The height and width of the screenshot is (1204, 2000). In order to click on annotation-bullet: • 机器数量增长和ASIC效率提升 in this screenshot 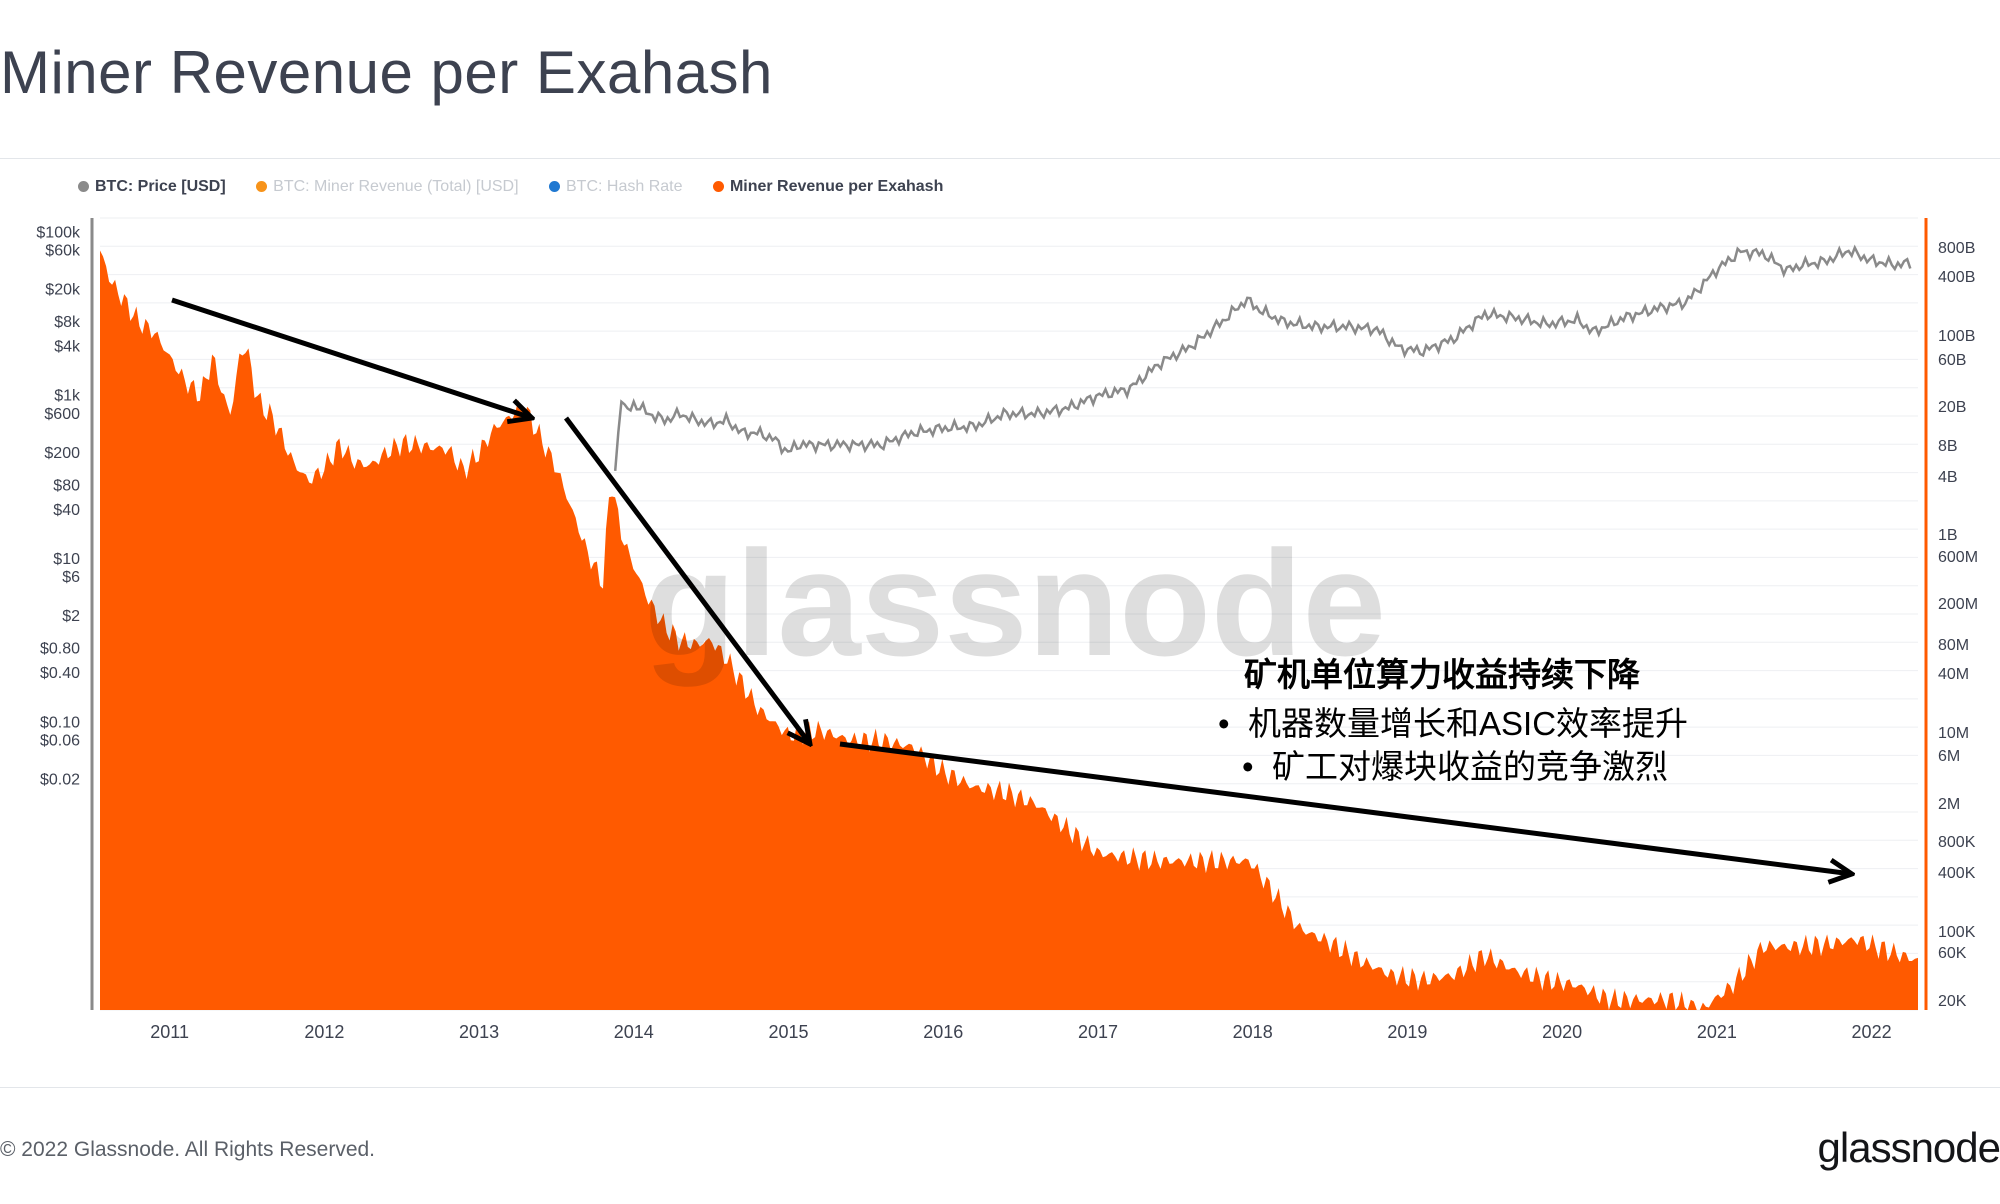, I will do `click(1453, 723)`.